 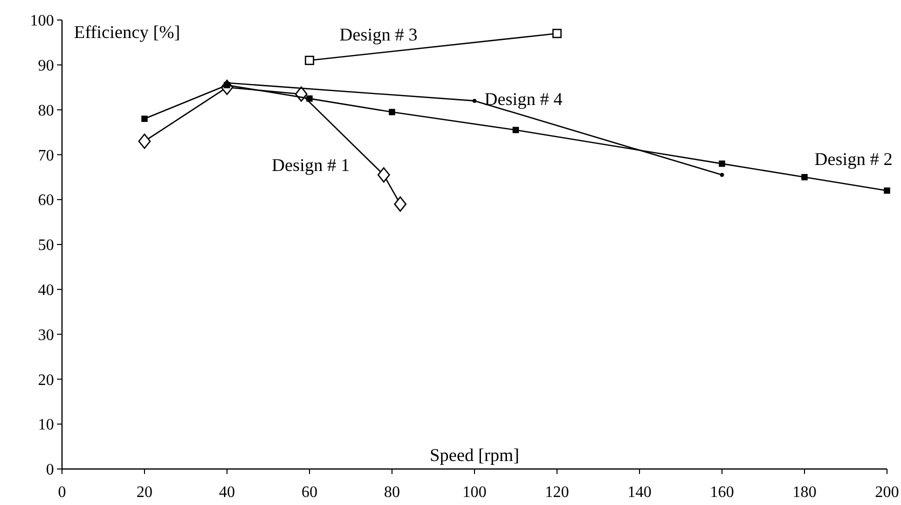 I want to click on y-tick-label: 80, so click(x=46, y=111).